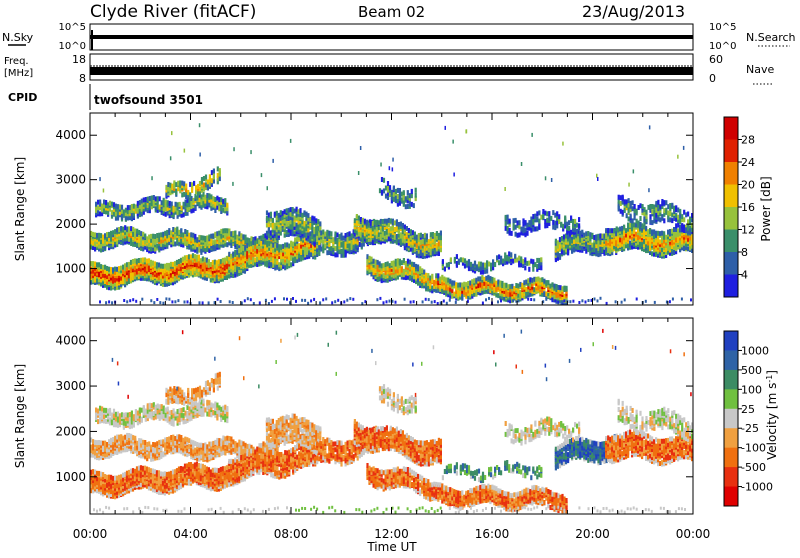  I want to click on freq-trace, so click(391, 70).